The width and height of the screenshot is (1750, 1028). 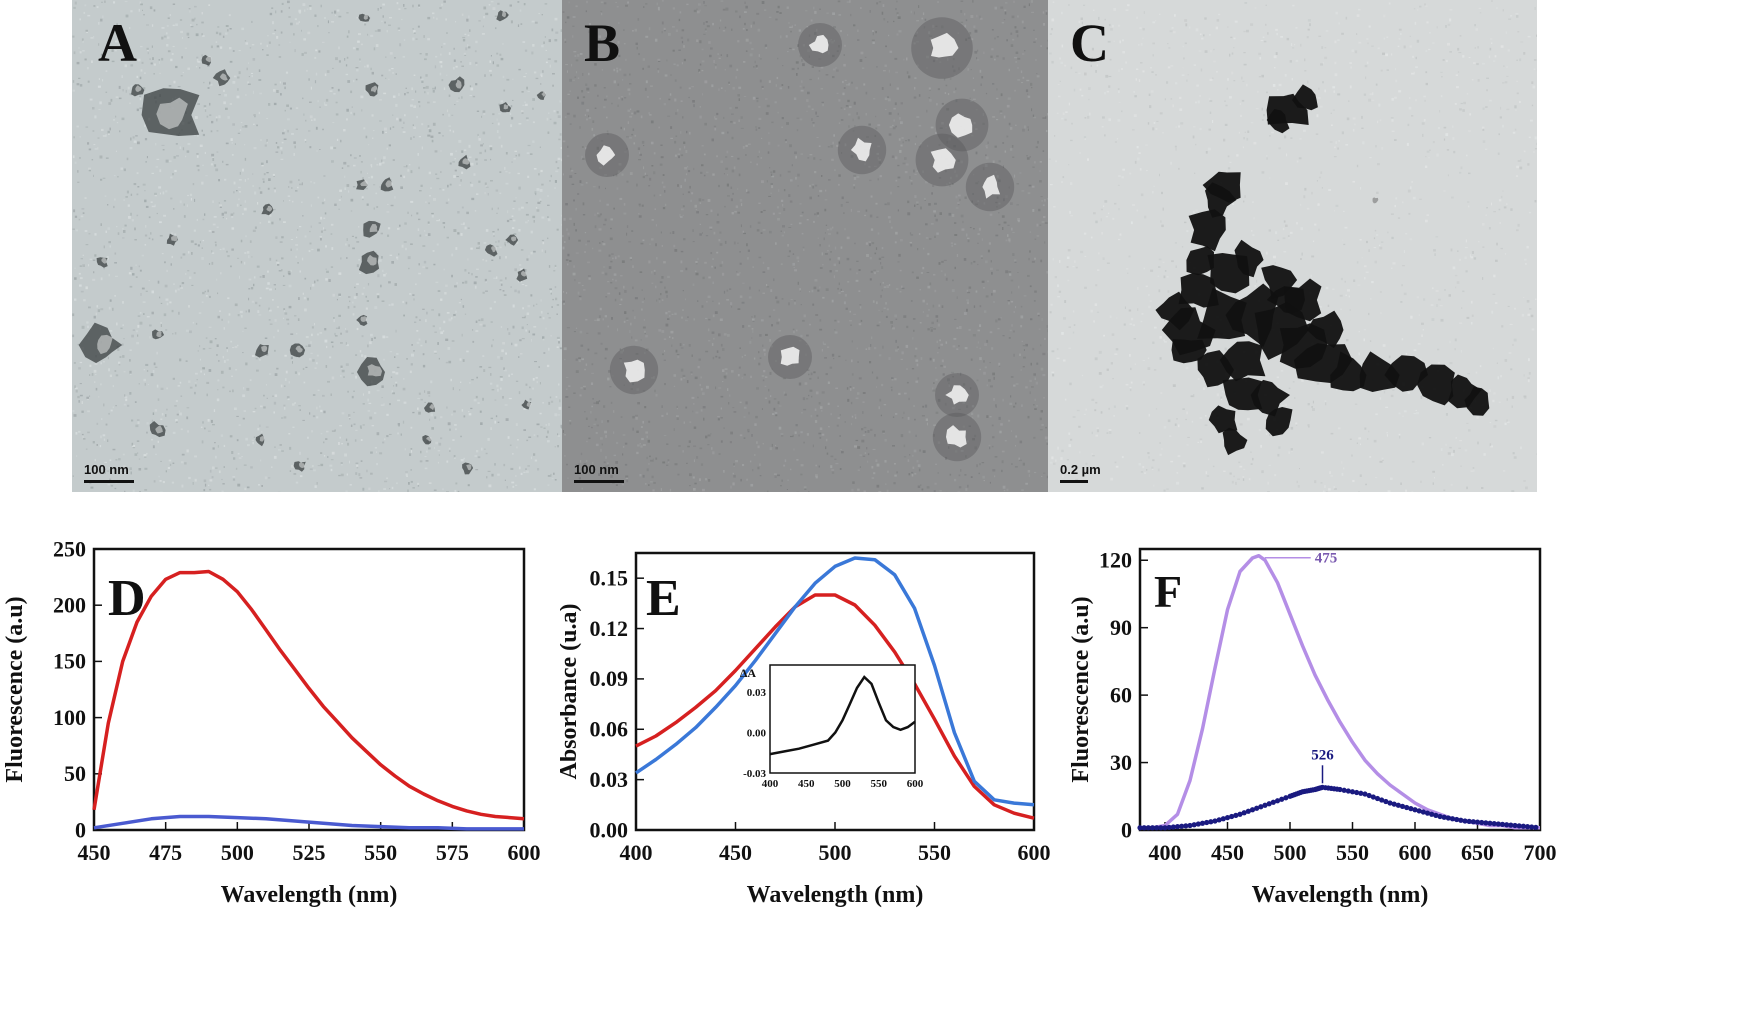 I want to click on panel-letter-c: C, so click(x=1089, y=43).